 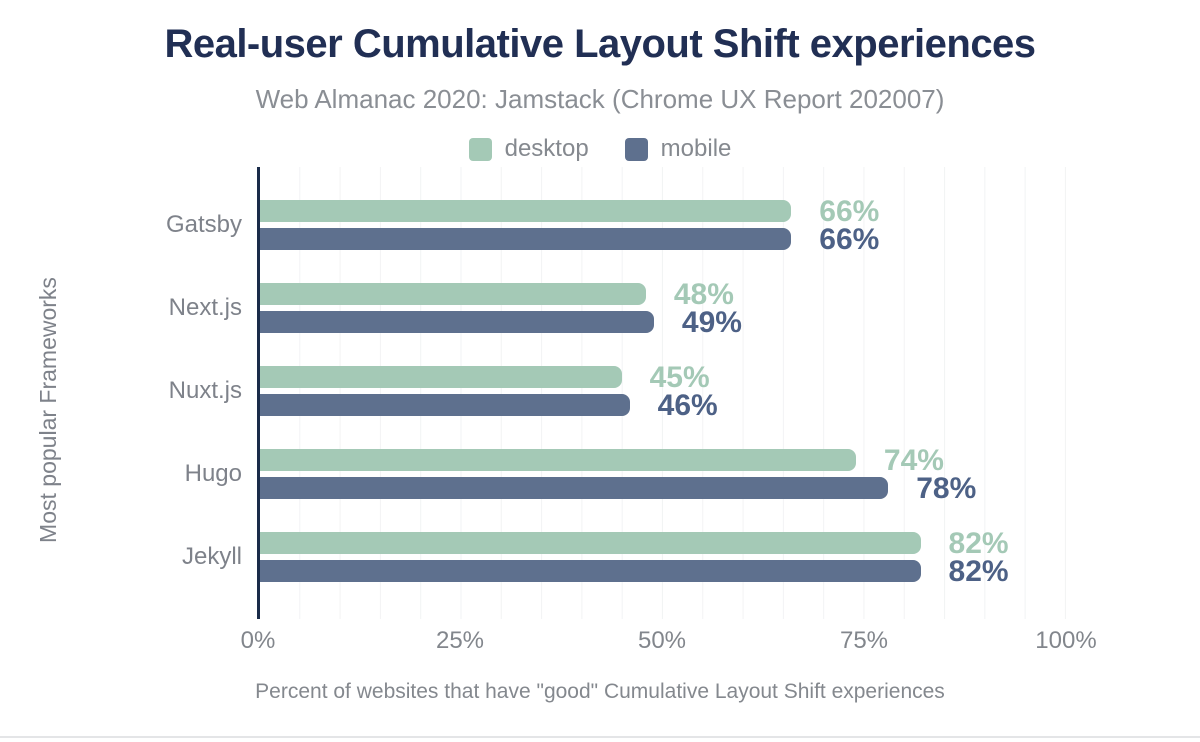 What do you see at coordinates (558, 460) in the screenshot?
I see `bar-desktop-hugo` at bounding box center [558, 460].